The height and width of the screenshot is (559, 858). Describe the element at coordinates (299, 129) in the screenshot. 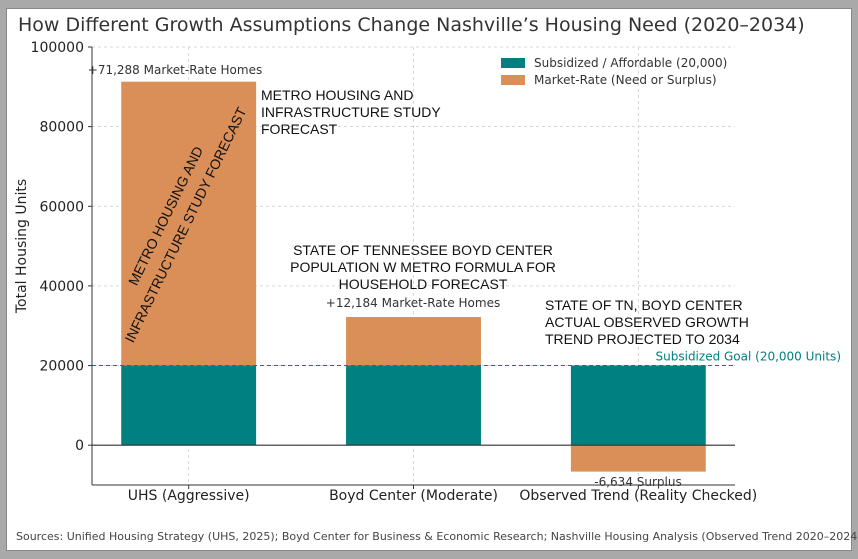

I see `annotation-text: FORECAST` at that location.